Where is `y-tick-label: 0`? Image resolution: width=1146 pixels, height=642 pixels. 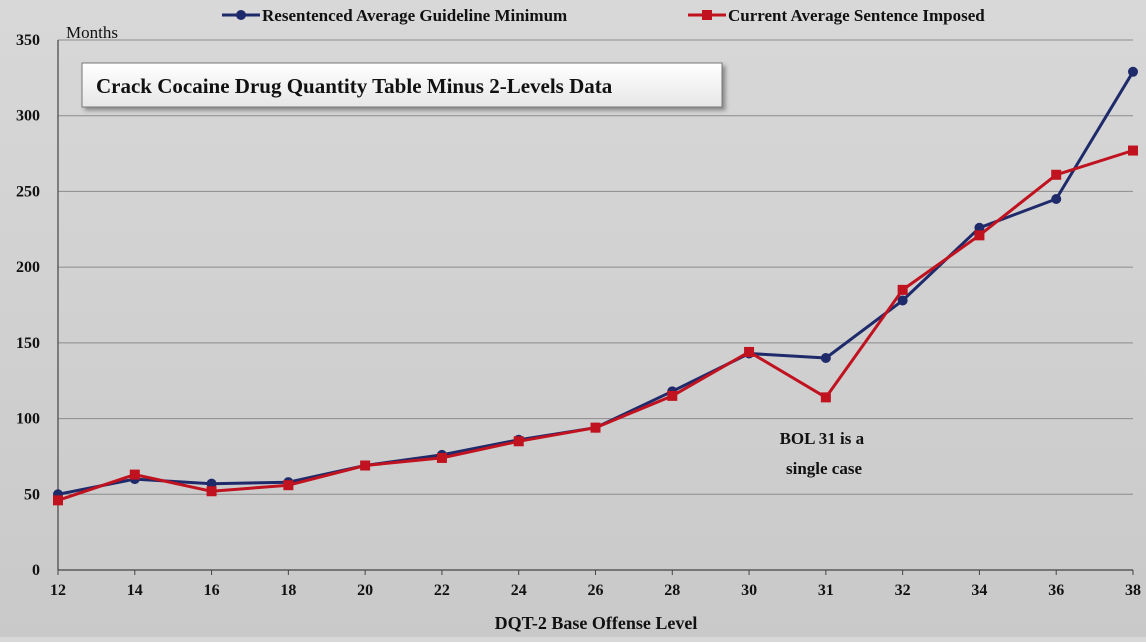
y-tick-label: 0 is located at coordinates (36, 570).